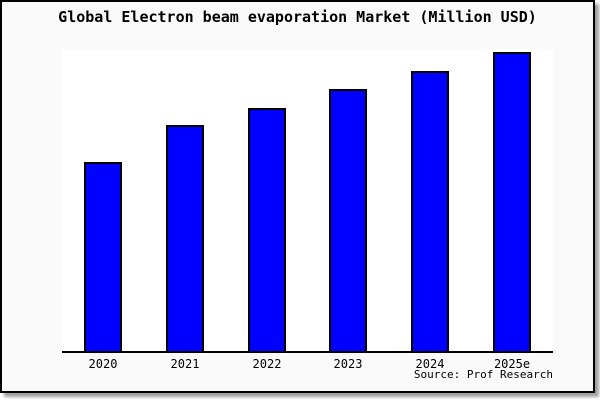 The height and width of the screenshot is (400, 600). Describe the element at coordinates (483, 374) in the screenshot. I see `source-note: Source: Prof Research` at that location.